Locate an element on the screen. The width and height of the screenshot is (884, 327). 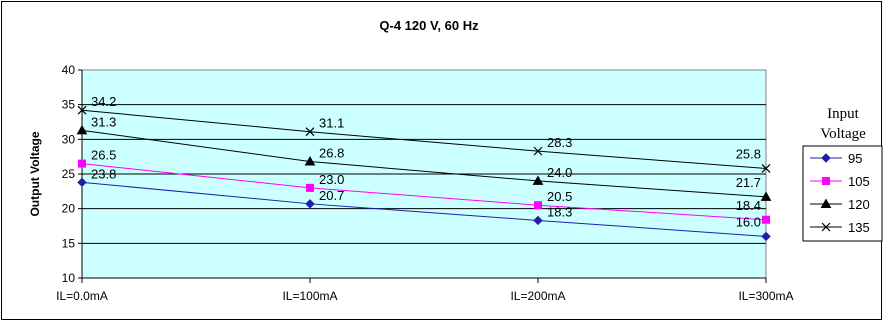
data-label-105-4: 18.4 is located at coordinates (748, 205).